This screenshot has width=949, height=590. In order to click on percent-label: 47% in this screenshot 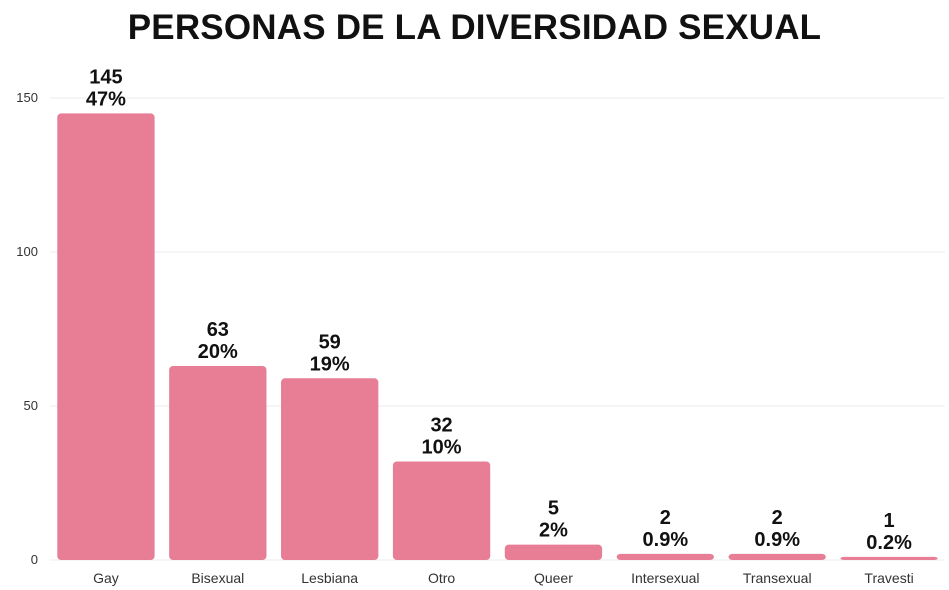, I will do `click(106, 99)`.